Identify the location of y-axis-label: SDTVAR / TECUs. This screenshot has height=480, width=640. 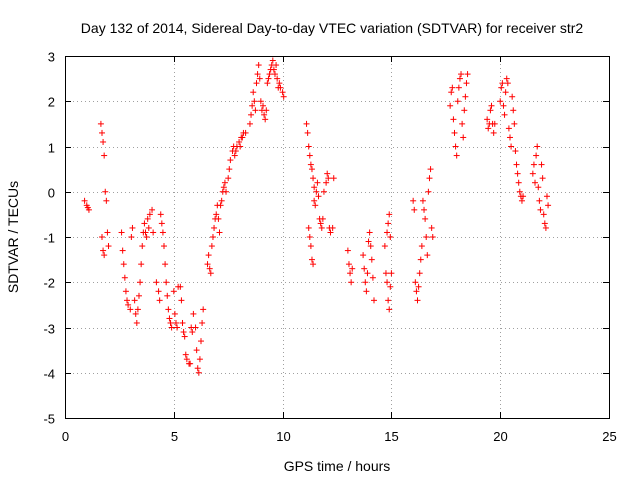
(13, 237).